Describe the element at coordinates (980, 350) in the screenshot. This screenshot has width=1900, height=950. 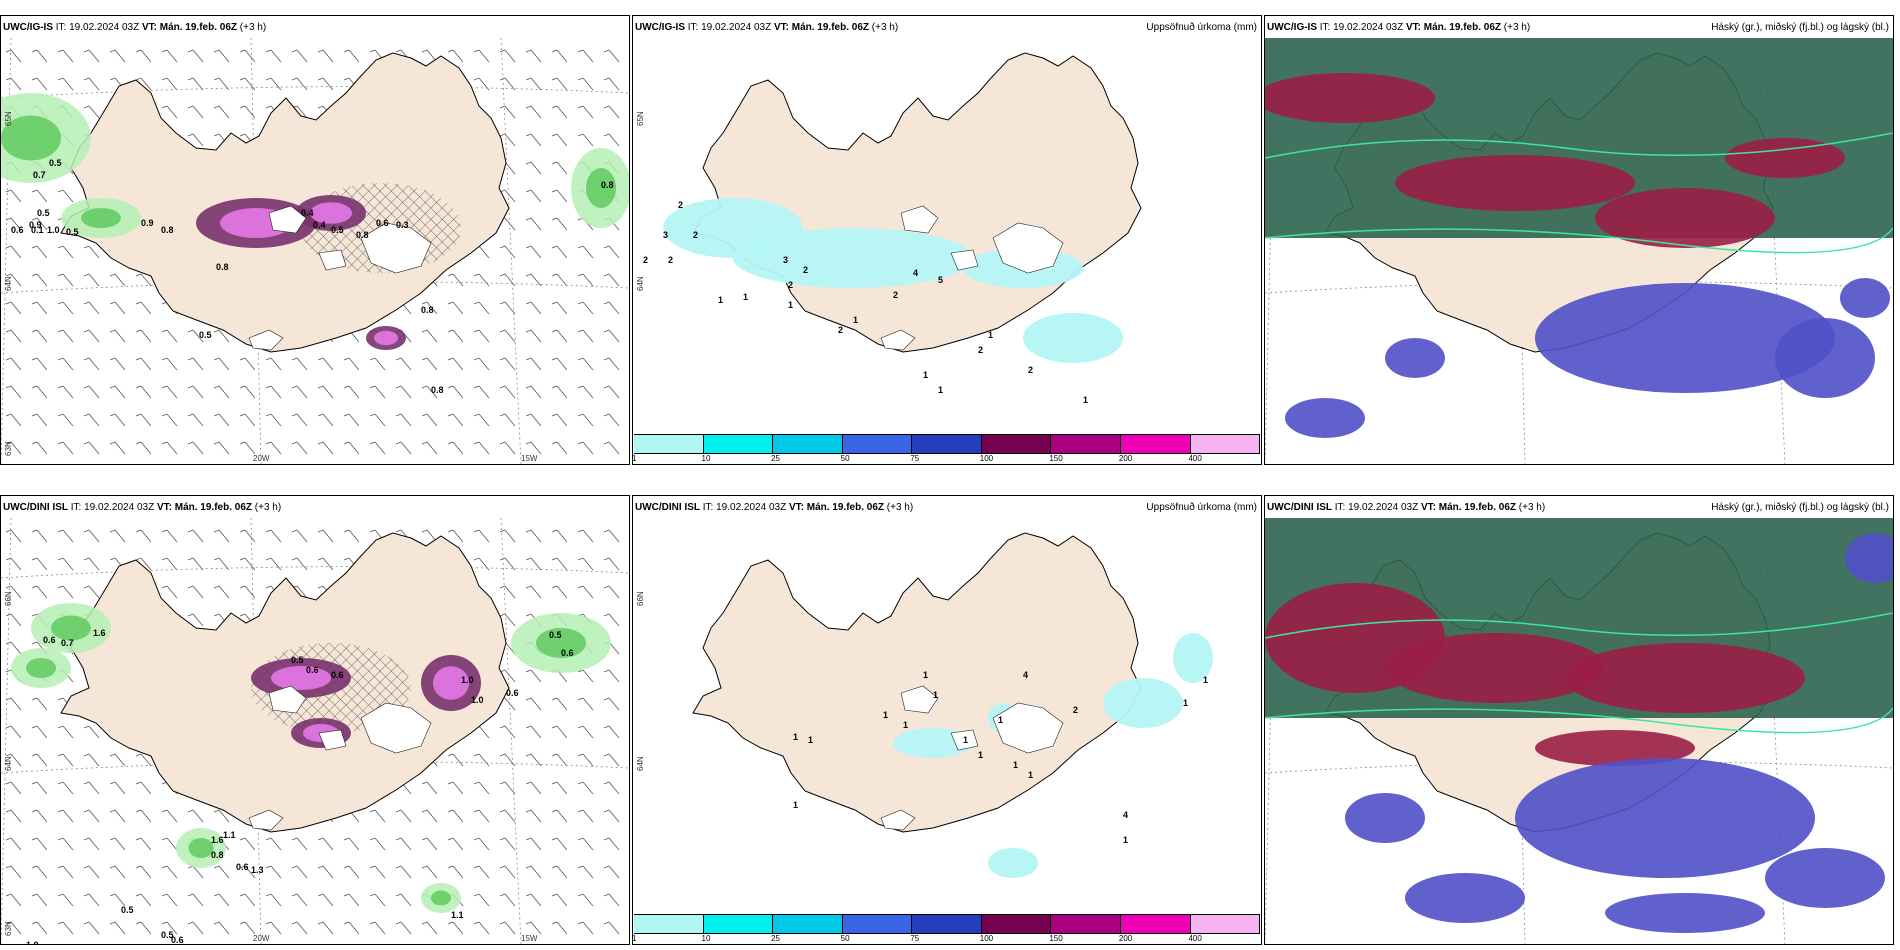
I see `value-label: 2` at that location.